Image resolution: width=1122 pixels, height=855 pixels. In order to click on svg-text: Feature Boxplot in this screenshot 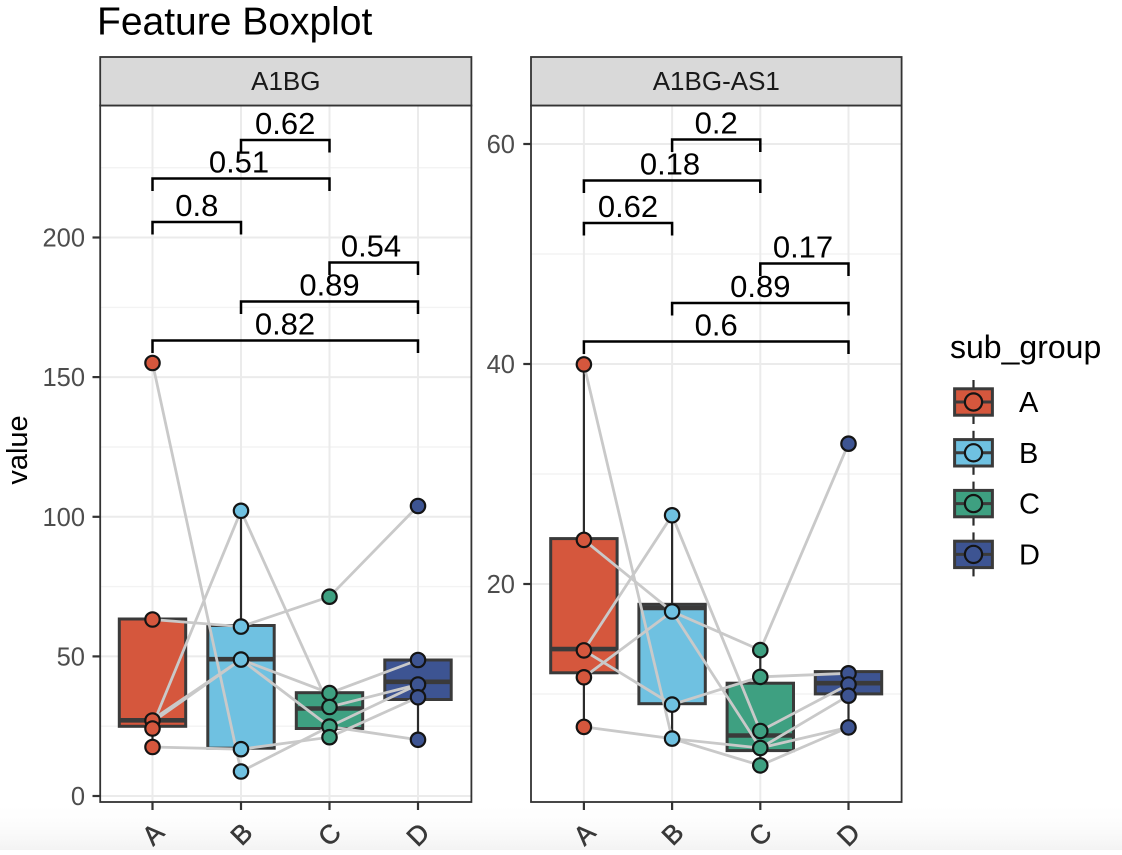, I will do `click(234, 22)`.